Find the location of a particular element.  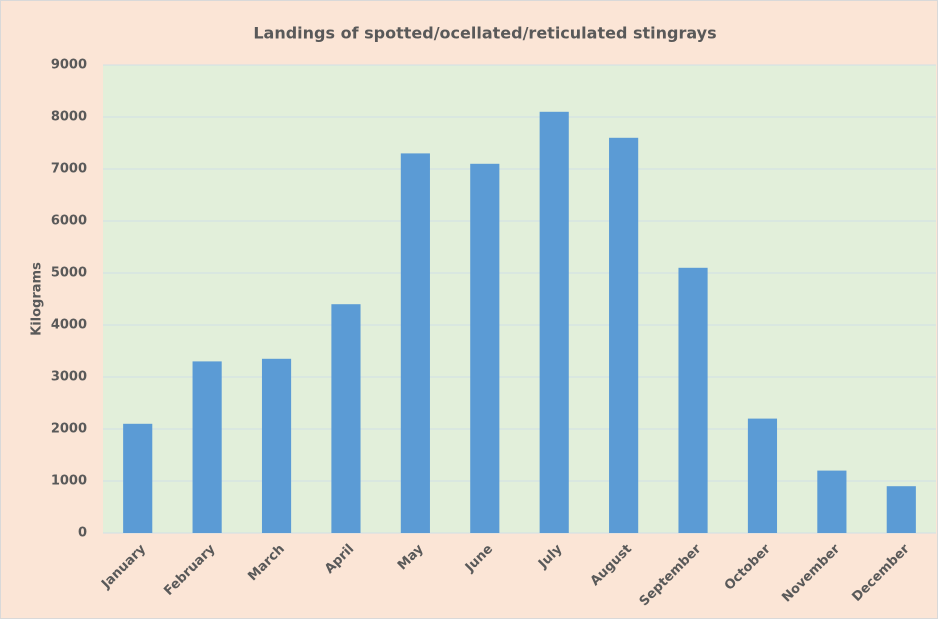

y-tick-label: 3000 is located at coordinates (69, 377).